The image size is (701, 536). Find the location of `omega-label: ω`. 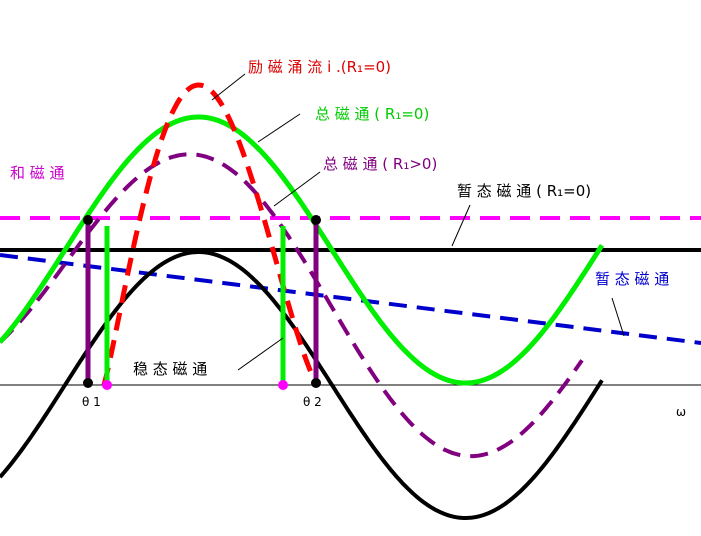

omega-label: ω is located at coordinates (681, 412).